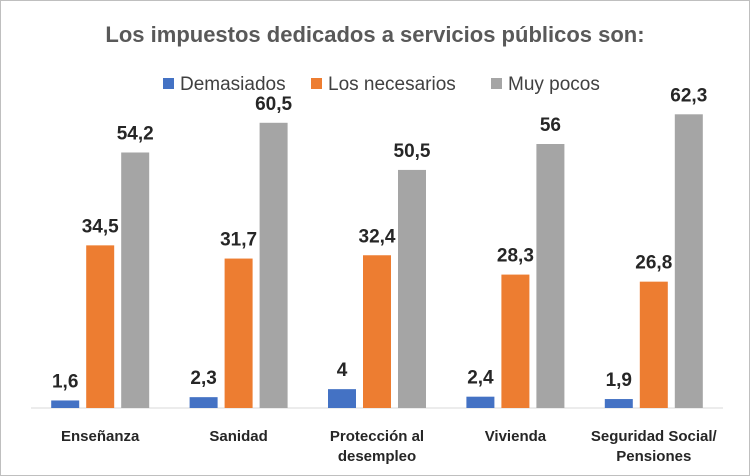 The image size is (750, 476). Describe the element at coordinates (653, 456) in the screenshot. I see `category-label-pensiones: Pensiones` at that location.